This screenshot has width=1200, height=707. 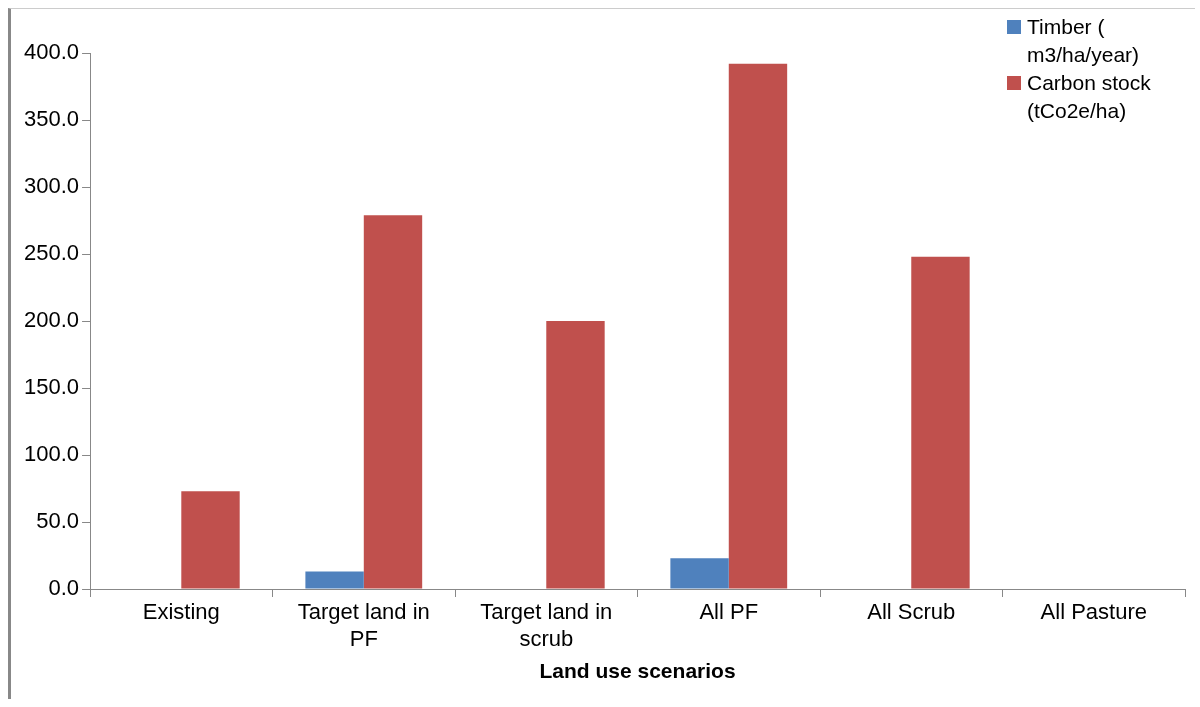 What do you see at coordinates (181, 612) in the screenshot?
I see `x-tick-label: Existing` at bounding box center [181, 612].